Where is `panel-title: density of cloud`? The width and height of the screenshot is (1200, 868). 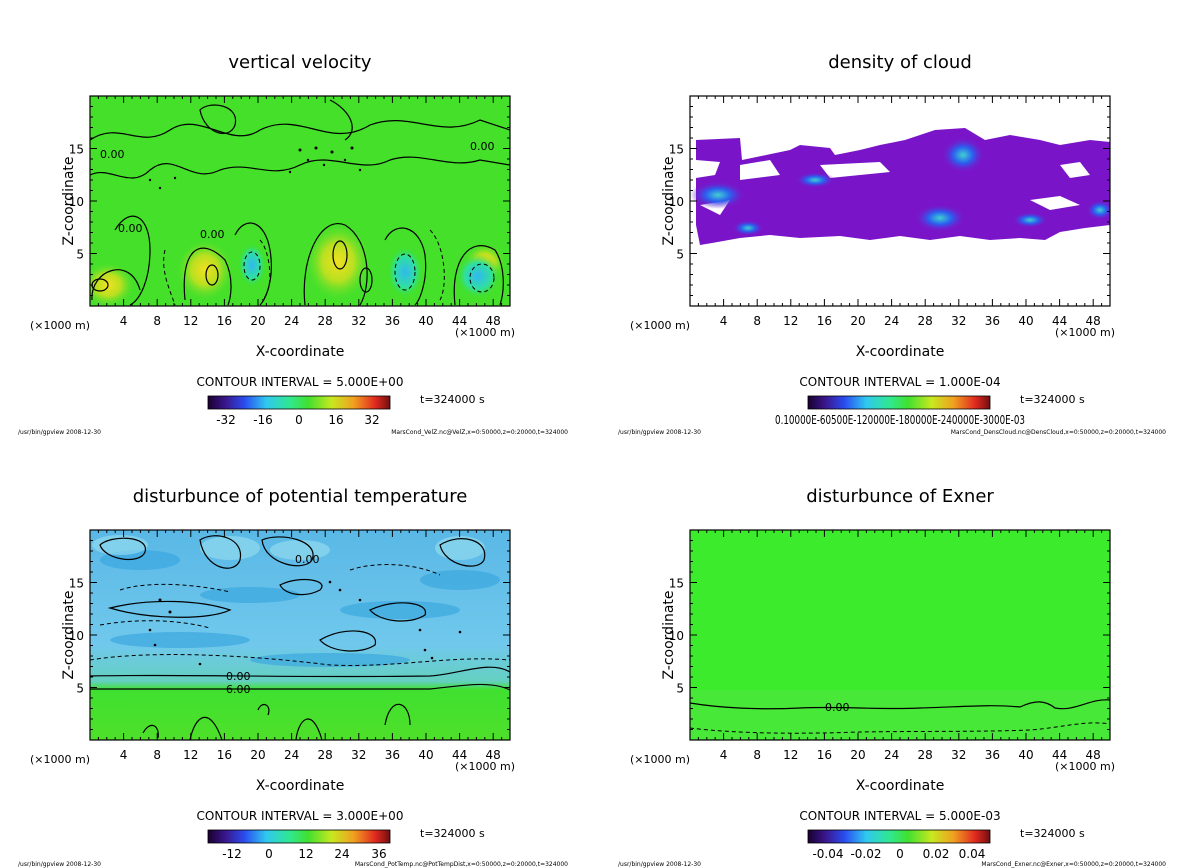
panel-title: density of cloud is located at coordinates (900, 62).